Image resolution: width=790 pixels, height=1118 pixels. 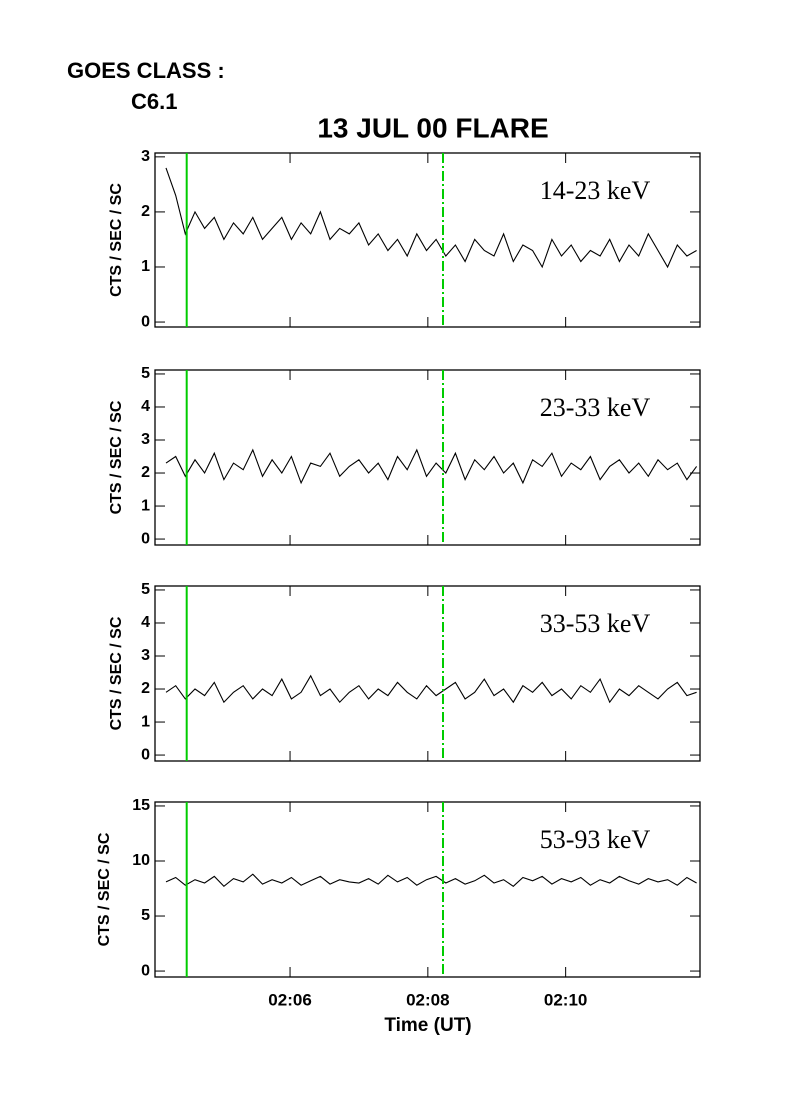 What do you see at coordinates (289, 999) in the screenshot?
I see `x-tick-label: 02:06` at bounding box center [289, 999].